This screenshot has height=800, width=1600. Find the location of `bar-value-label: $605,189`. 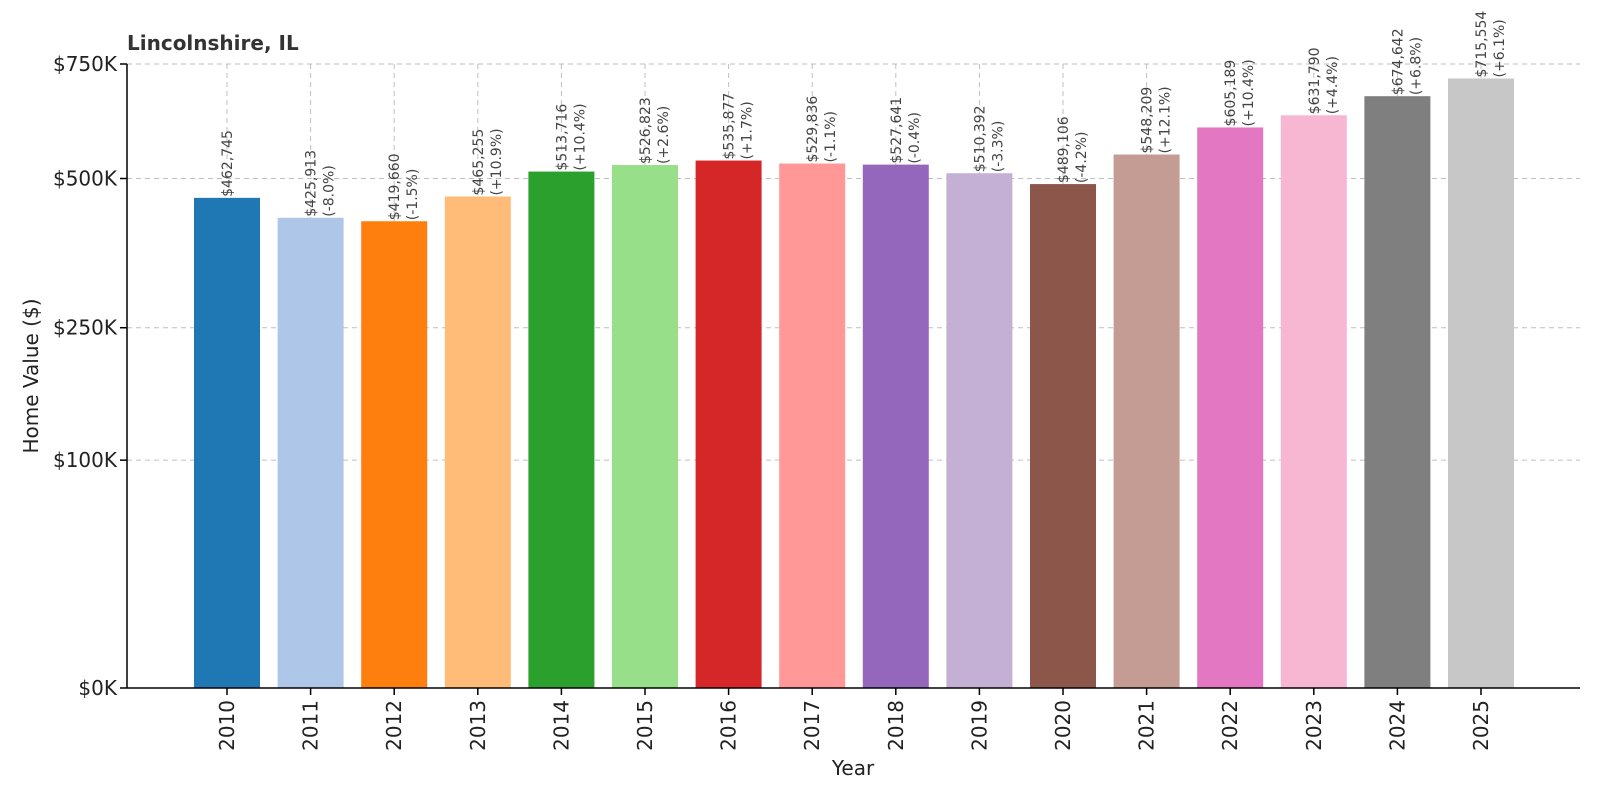

bar-value-label: $605,189 is located at coordinates (1231, 93).